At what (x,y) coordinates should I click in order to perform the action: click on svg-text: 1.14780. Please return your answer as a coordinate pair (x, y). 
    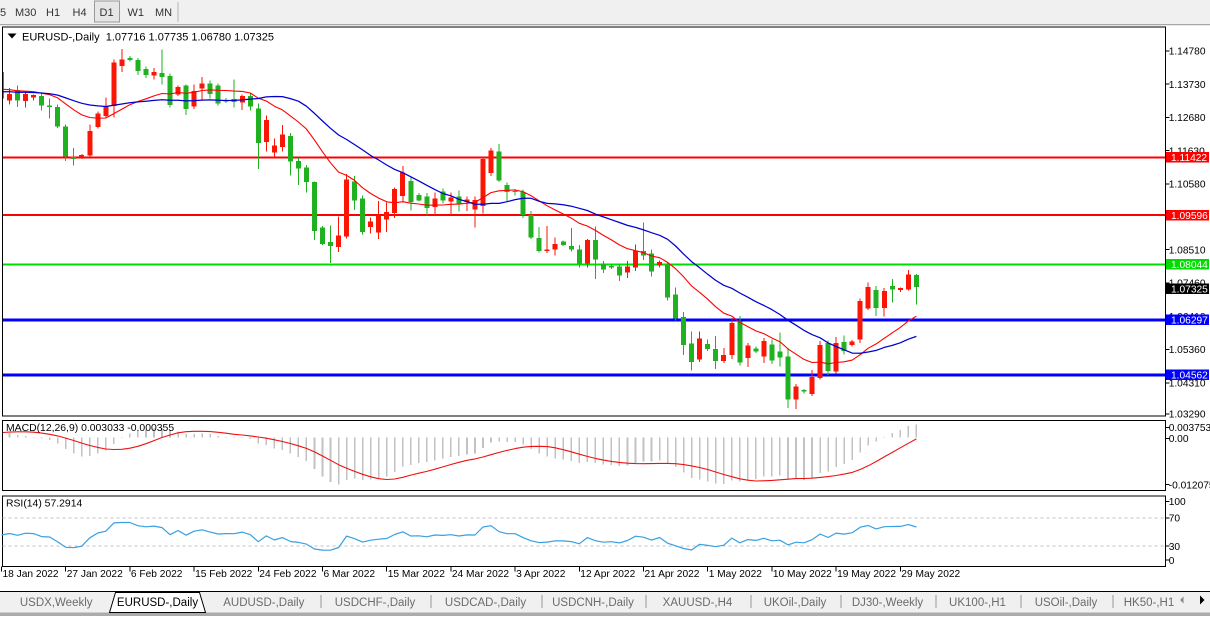
    Looking at the image, I should click on (1187, 52).